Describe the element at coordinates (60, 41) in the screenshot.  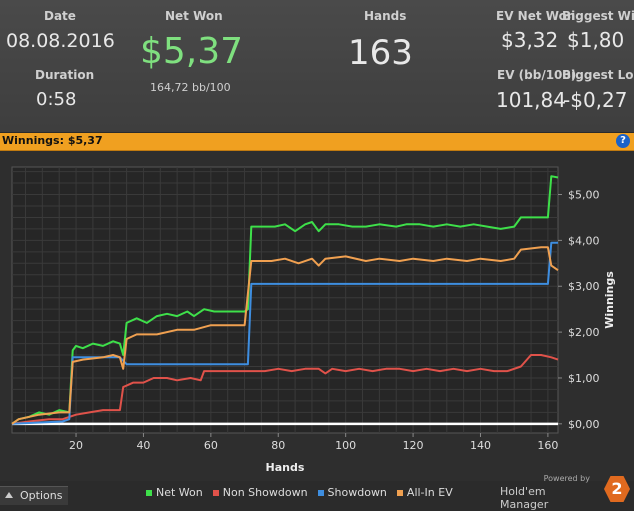
I see `date-value: 08.08.2016` at that location.